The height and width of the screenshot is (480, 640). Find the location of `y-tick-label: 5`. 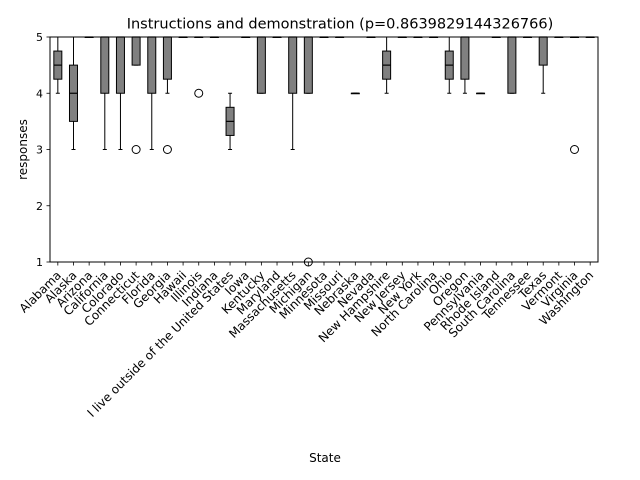

y-tick-label: 5 is located at coordinates (39, 37).